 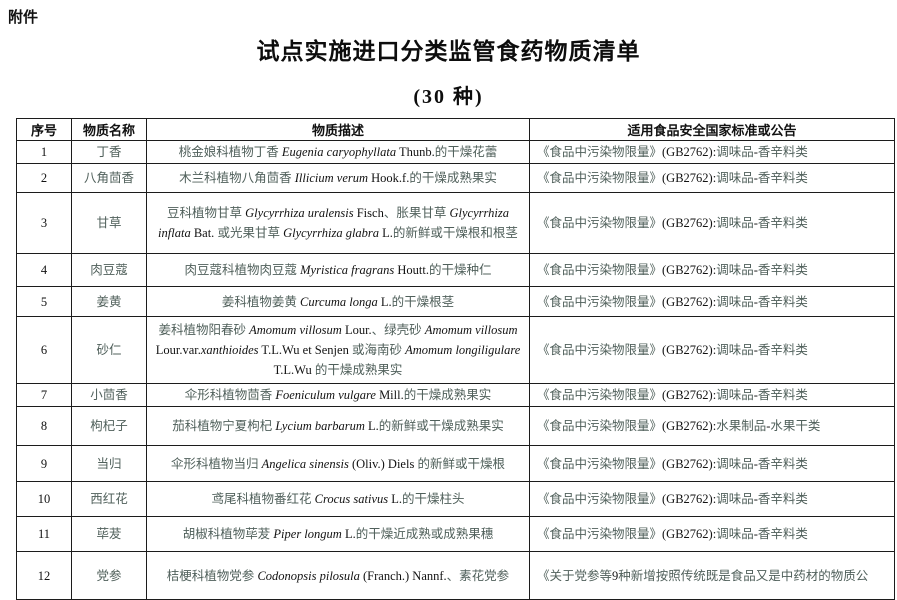 What do you see at coordinates (259, 301) in the screenshot?
I see `chinese-text: 姜科植物姜黄` at bounding box center [259, 301].